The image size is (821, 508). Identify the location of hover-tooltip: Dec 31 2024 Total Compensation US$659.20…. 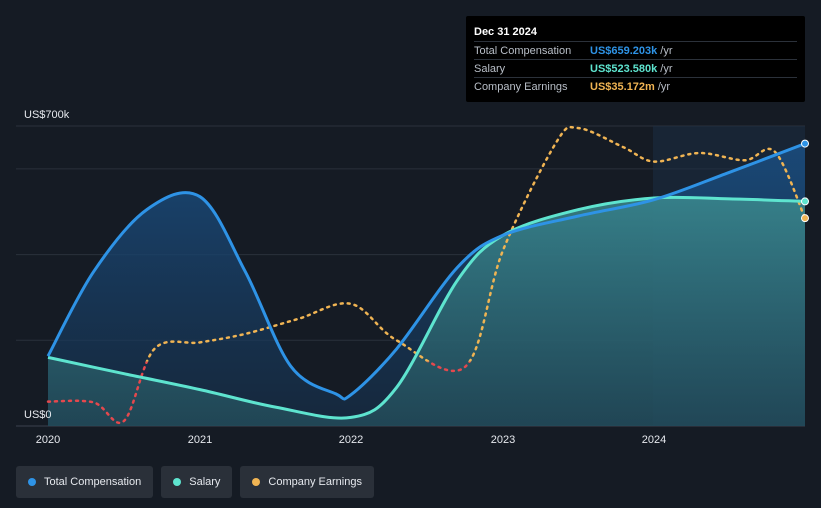
(635, 59).